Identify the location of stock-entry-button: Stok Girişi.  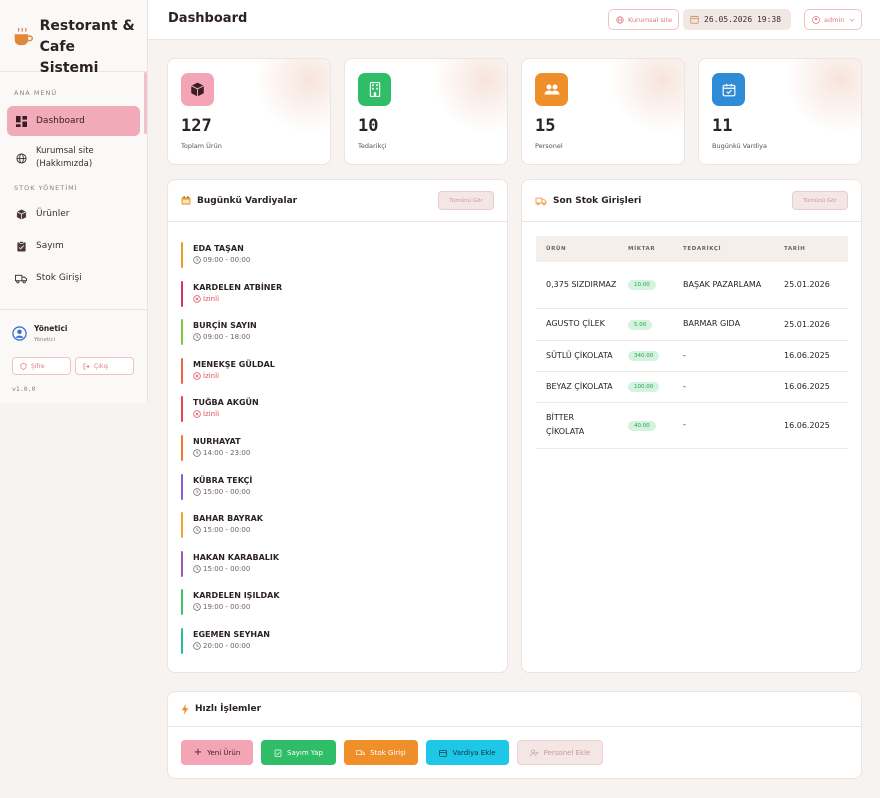
(381, 752).